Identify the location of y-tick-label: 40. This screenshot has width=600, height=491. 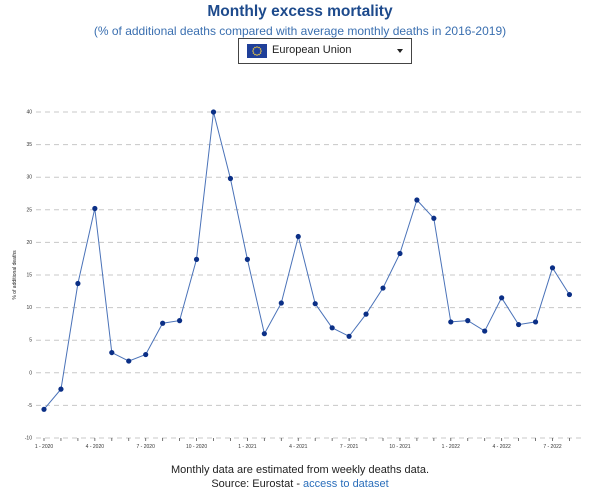
(29, 113).